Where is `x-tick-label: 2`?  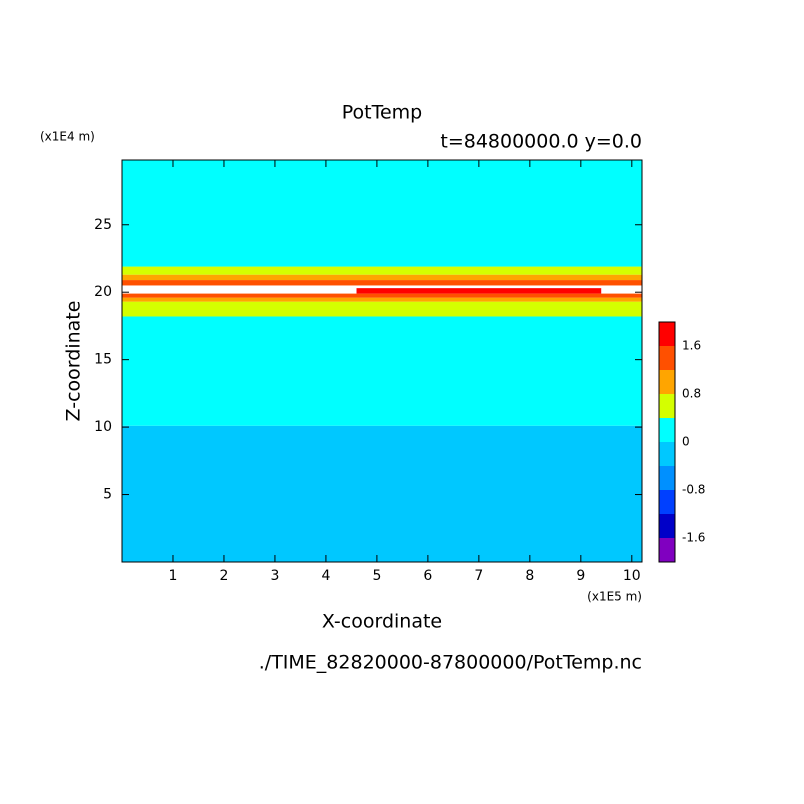 x-tick-label: 2 is located at coordinates (223, 576).